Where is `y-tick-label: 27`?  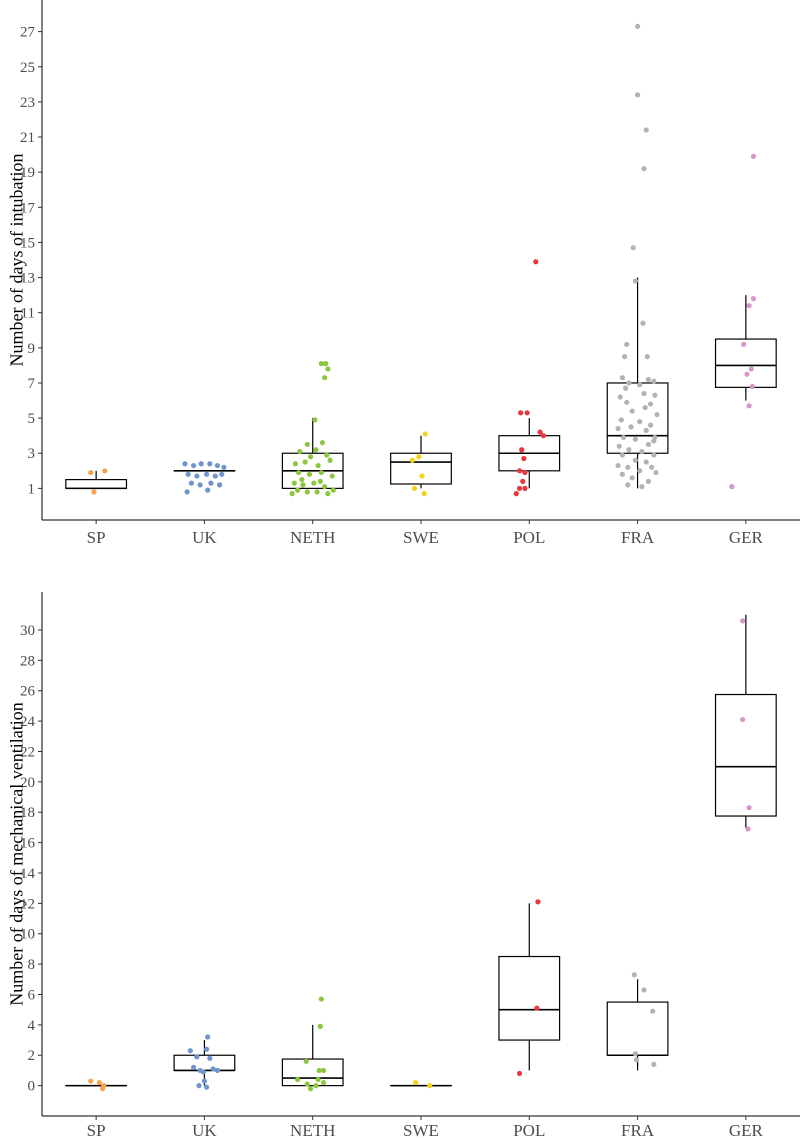 y-tick-label: 27 is located at coordinates (28, 33).